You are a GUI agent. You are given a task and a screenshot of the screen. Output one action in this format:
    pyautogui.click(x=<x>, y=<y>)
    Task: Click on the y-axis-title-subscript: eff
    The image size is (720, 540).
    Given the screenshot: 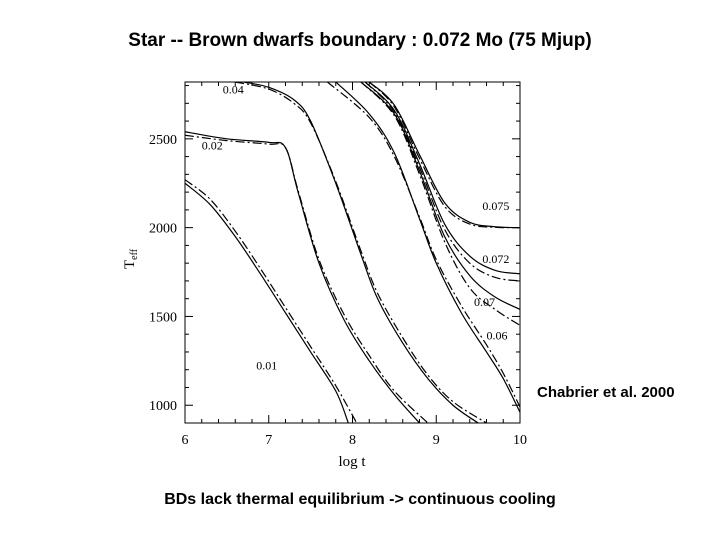 What is the action you would take?
    pyautogui.click(x=134, y=254)
    